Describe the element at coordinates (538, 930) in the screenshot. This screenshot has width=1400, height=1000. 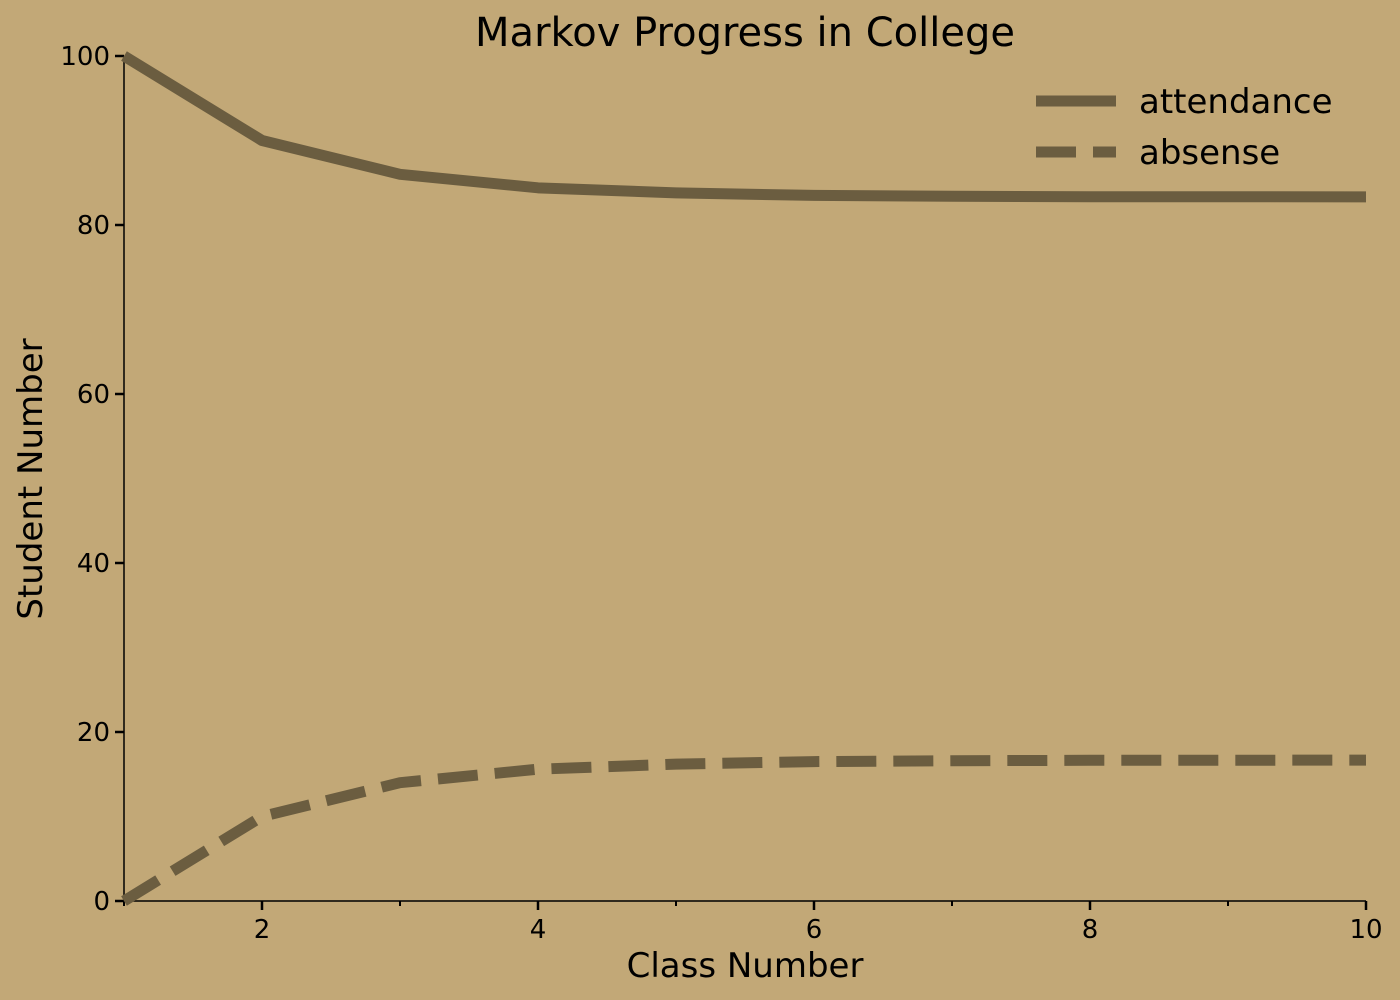
I see `x-tick-label: 4` at that location.